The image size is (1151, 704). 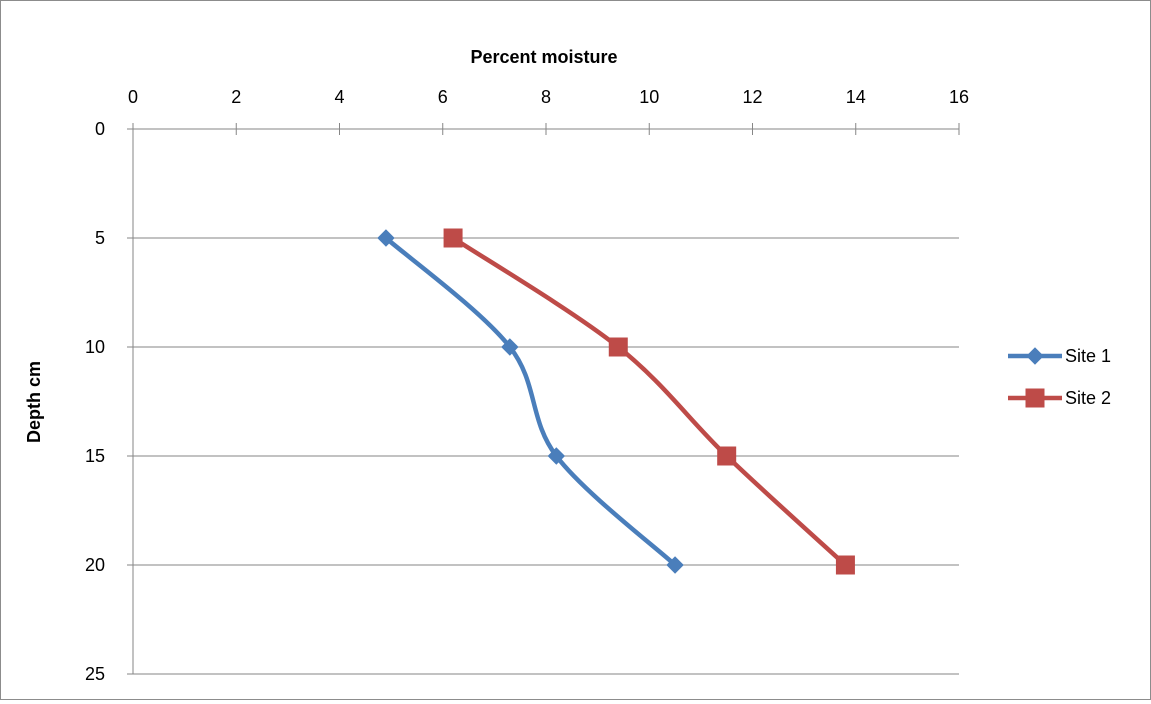 I want to click on series-line, so click(x=530, y=401).